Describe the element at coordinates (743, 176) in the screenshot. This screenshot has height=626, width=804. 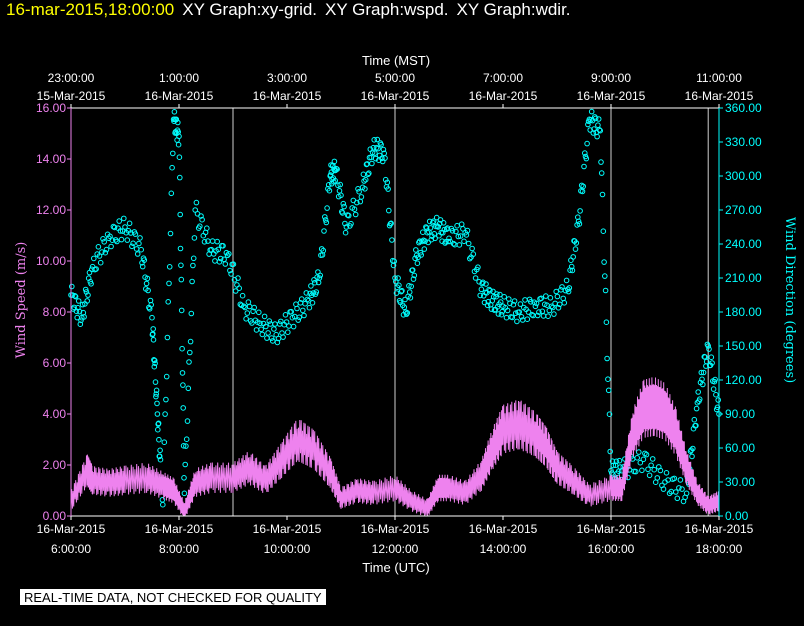
I see `right-tick-label: 300.00` at that location.